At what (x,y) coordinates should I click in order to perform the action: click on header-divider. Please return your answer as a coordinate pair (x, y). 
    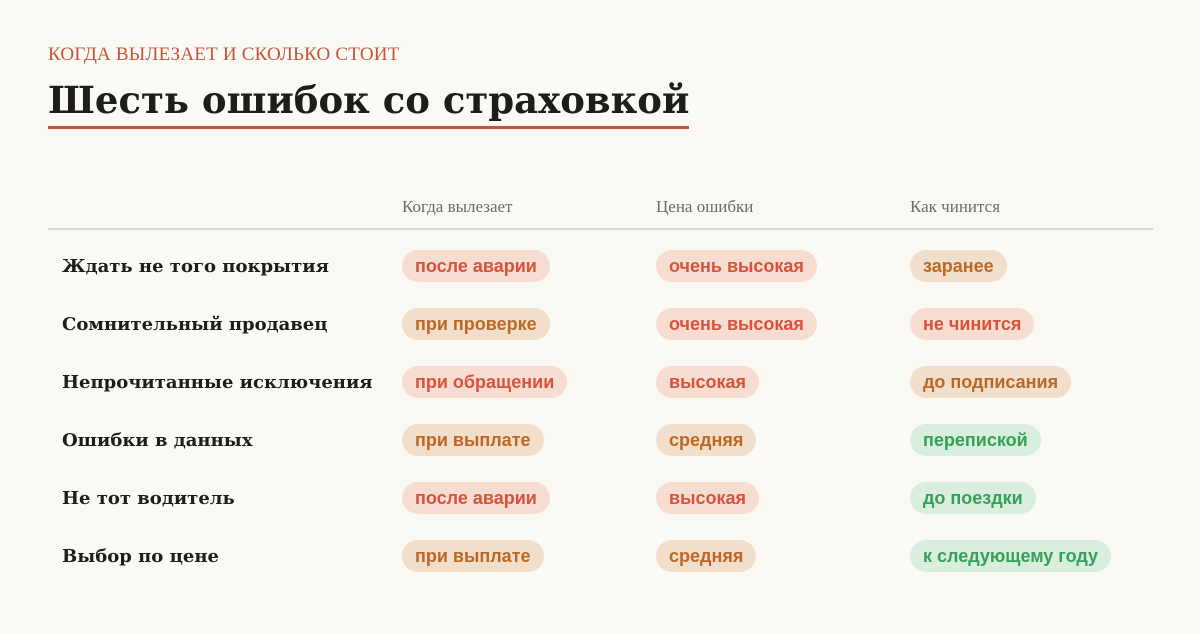
    Looking at the image, I should click on (600, 229).